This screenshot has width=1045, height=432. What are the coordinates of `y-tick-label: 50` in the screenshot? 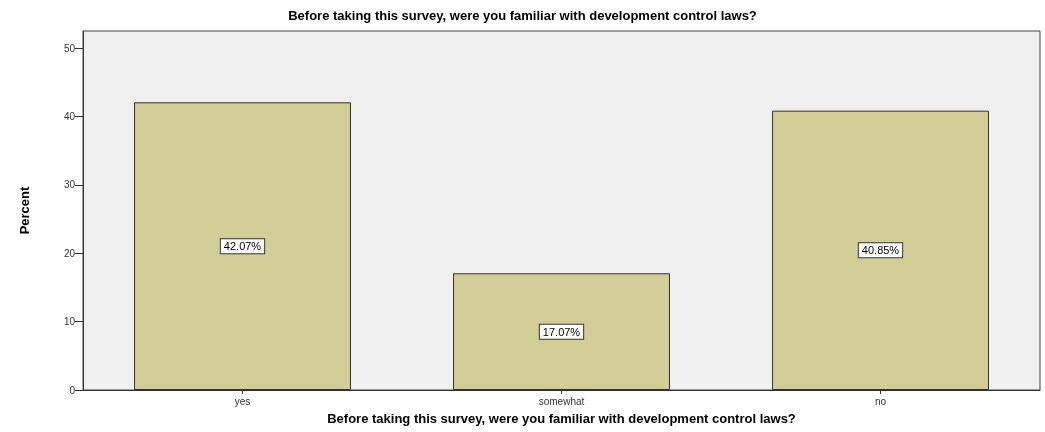 It's located at (69, 48).